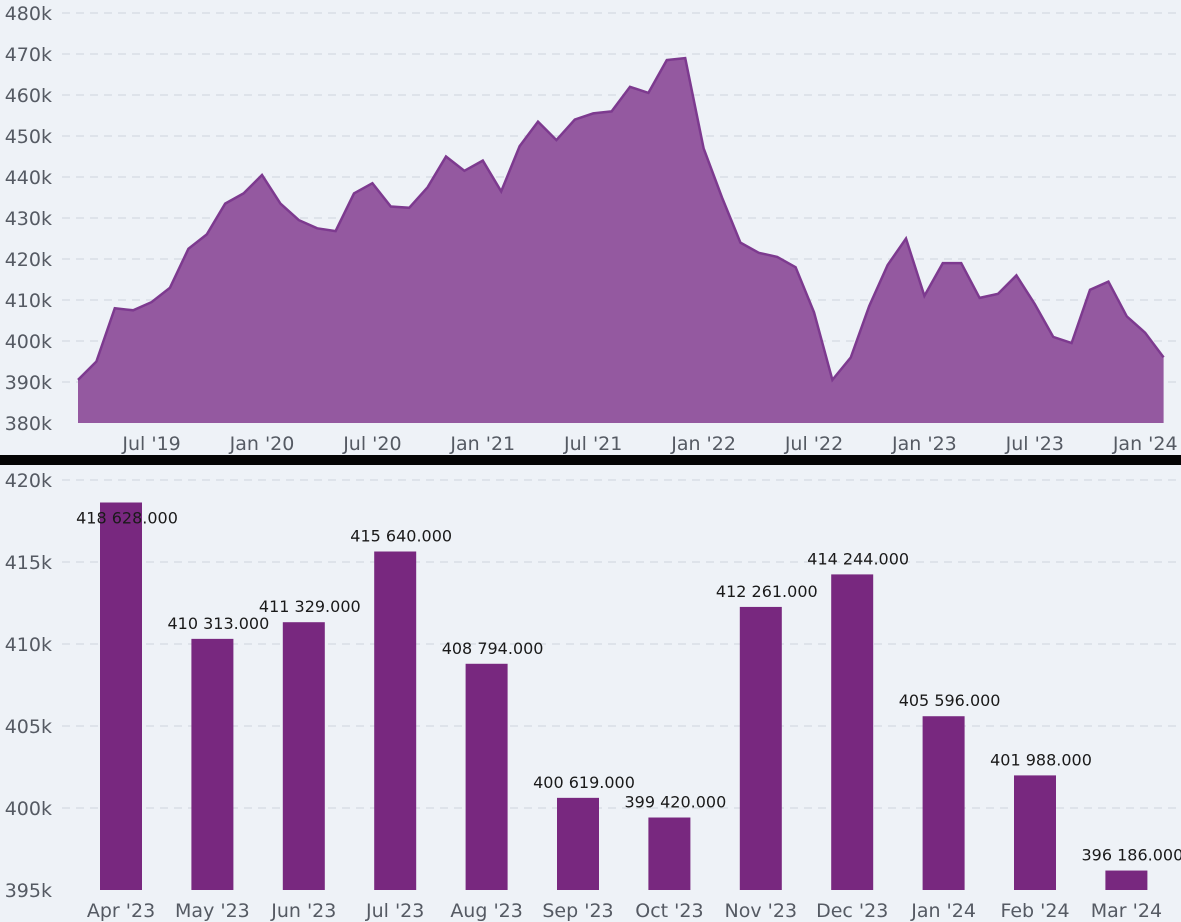  I want to click on bar-data-label: 412 261.000, so click(767, 591).